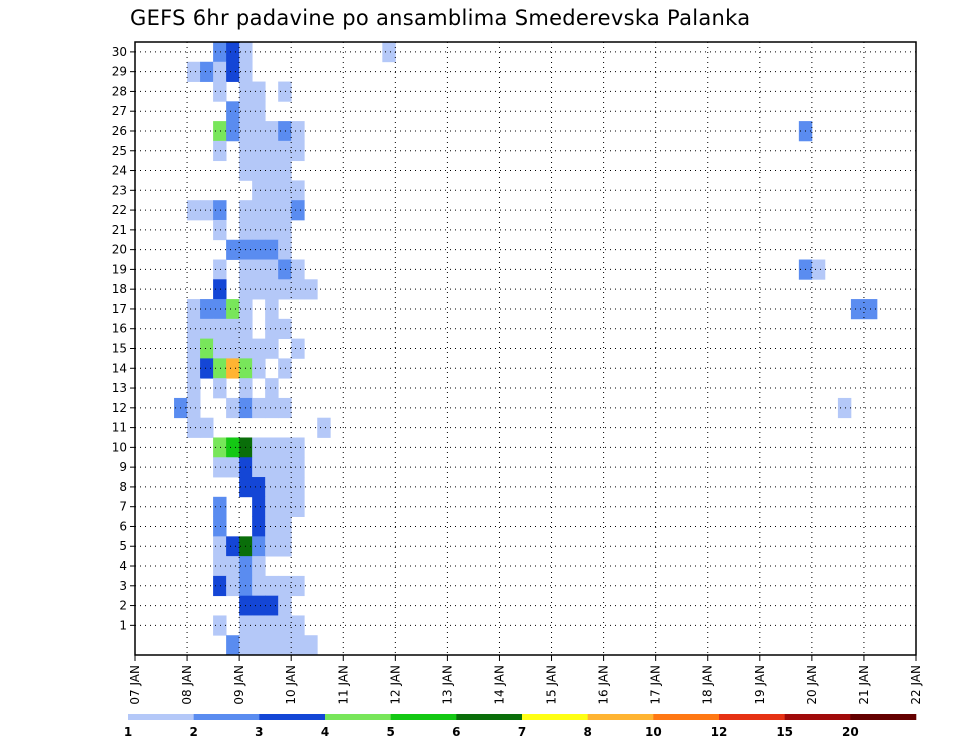  I want to click on y-tick-label: 22, so click(119, 210).